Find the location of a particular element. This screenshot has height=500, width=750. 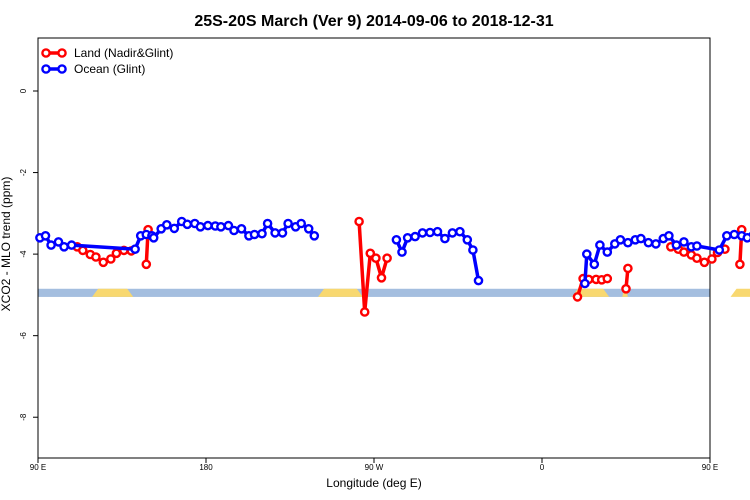

legend-label: Ocean (Glint) is located at coordinates (109, 69).